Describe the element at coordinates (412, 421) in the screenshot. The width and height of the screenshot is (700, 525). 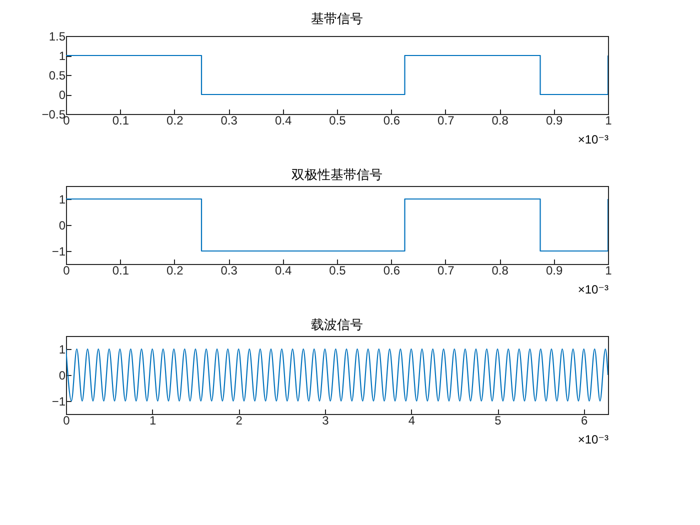
I see `x-tick-label: 4` at that location.